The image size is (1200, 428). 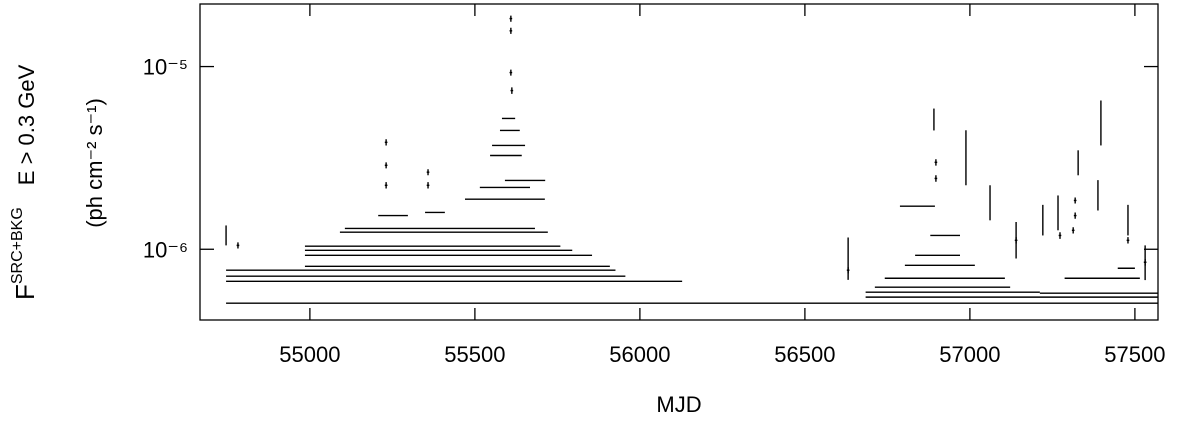 What do you see at coordinates (25, 292) in the screenshot?
I see `y-label-main: F` at bounding box center [25, 292].